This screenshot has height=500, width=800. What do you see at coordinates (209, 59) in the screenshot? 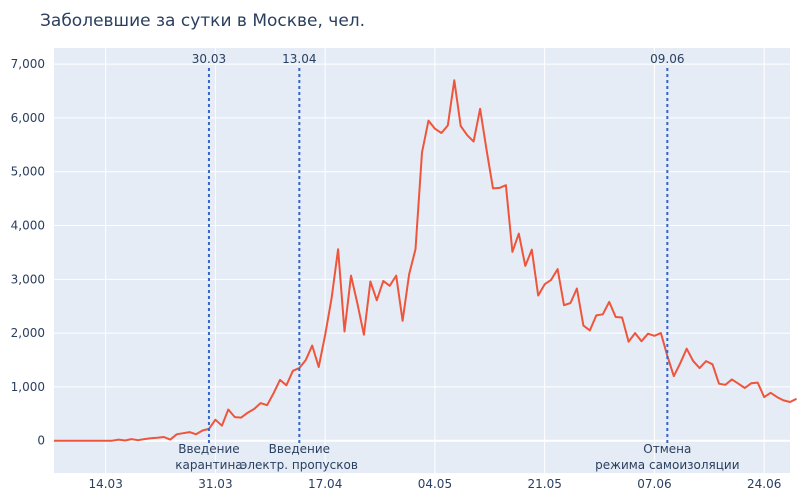
I see `annotation-date-label: 30.03` at bounding box center [209, 59].